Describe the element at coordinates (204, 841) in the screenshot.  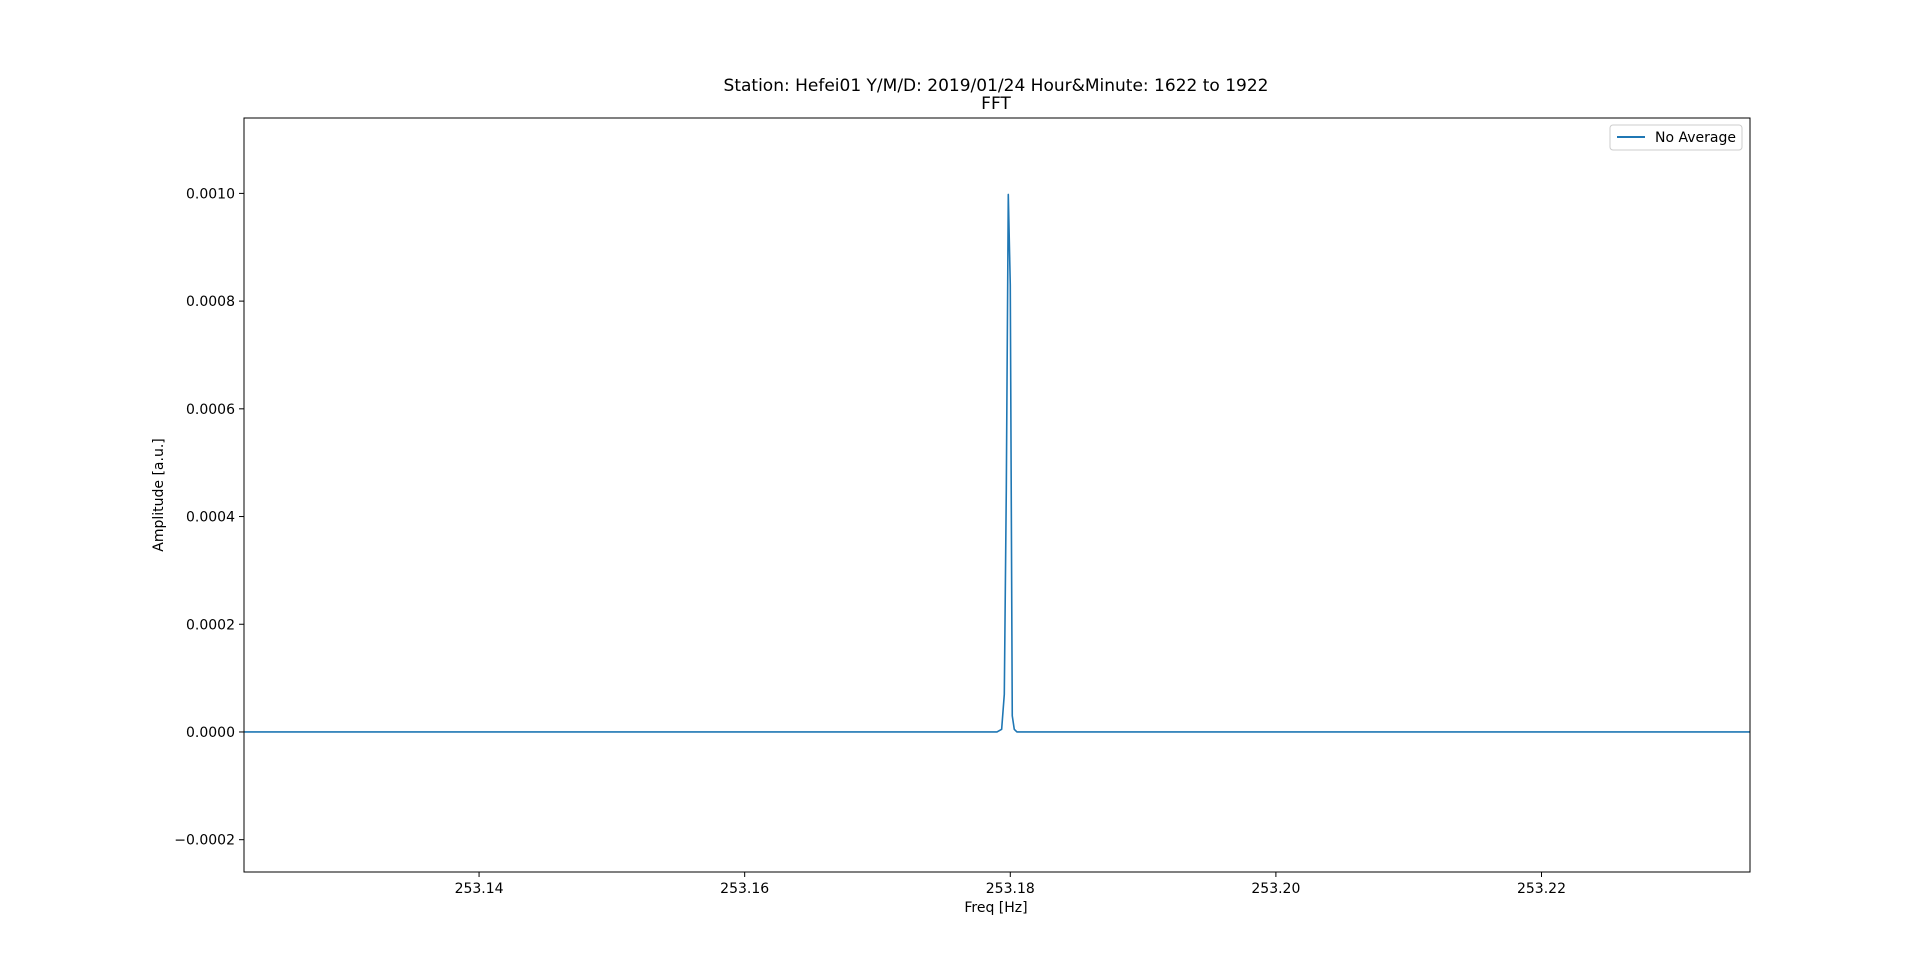
I see `y-tick-label: −0.0002` at that location.